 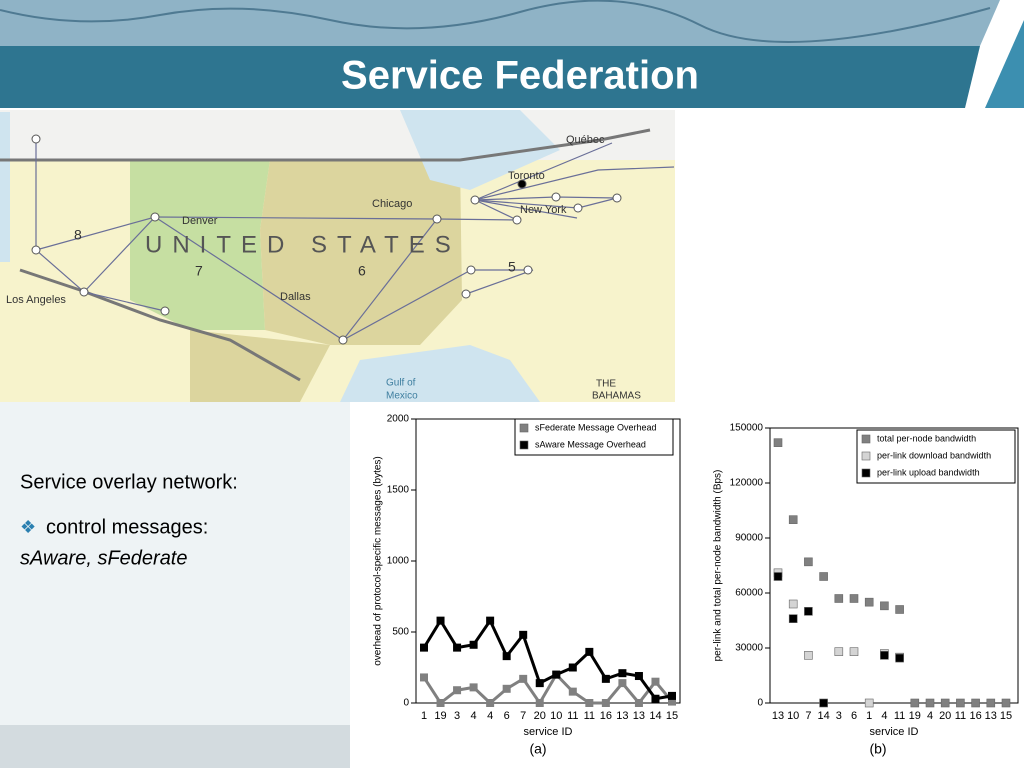 I want to click on map-label: New York, so click(x=543, y=210).